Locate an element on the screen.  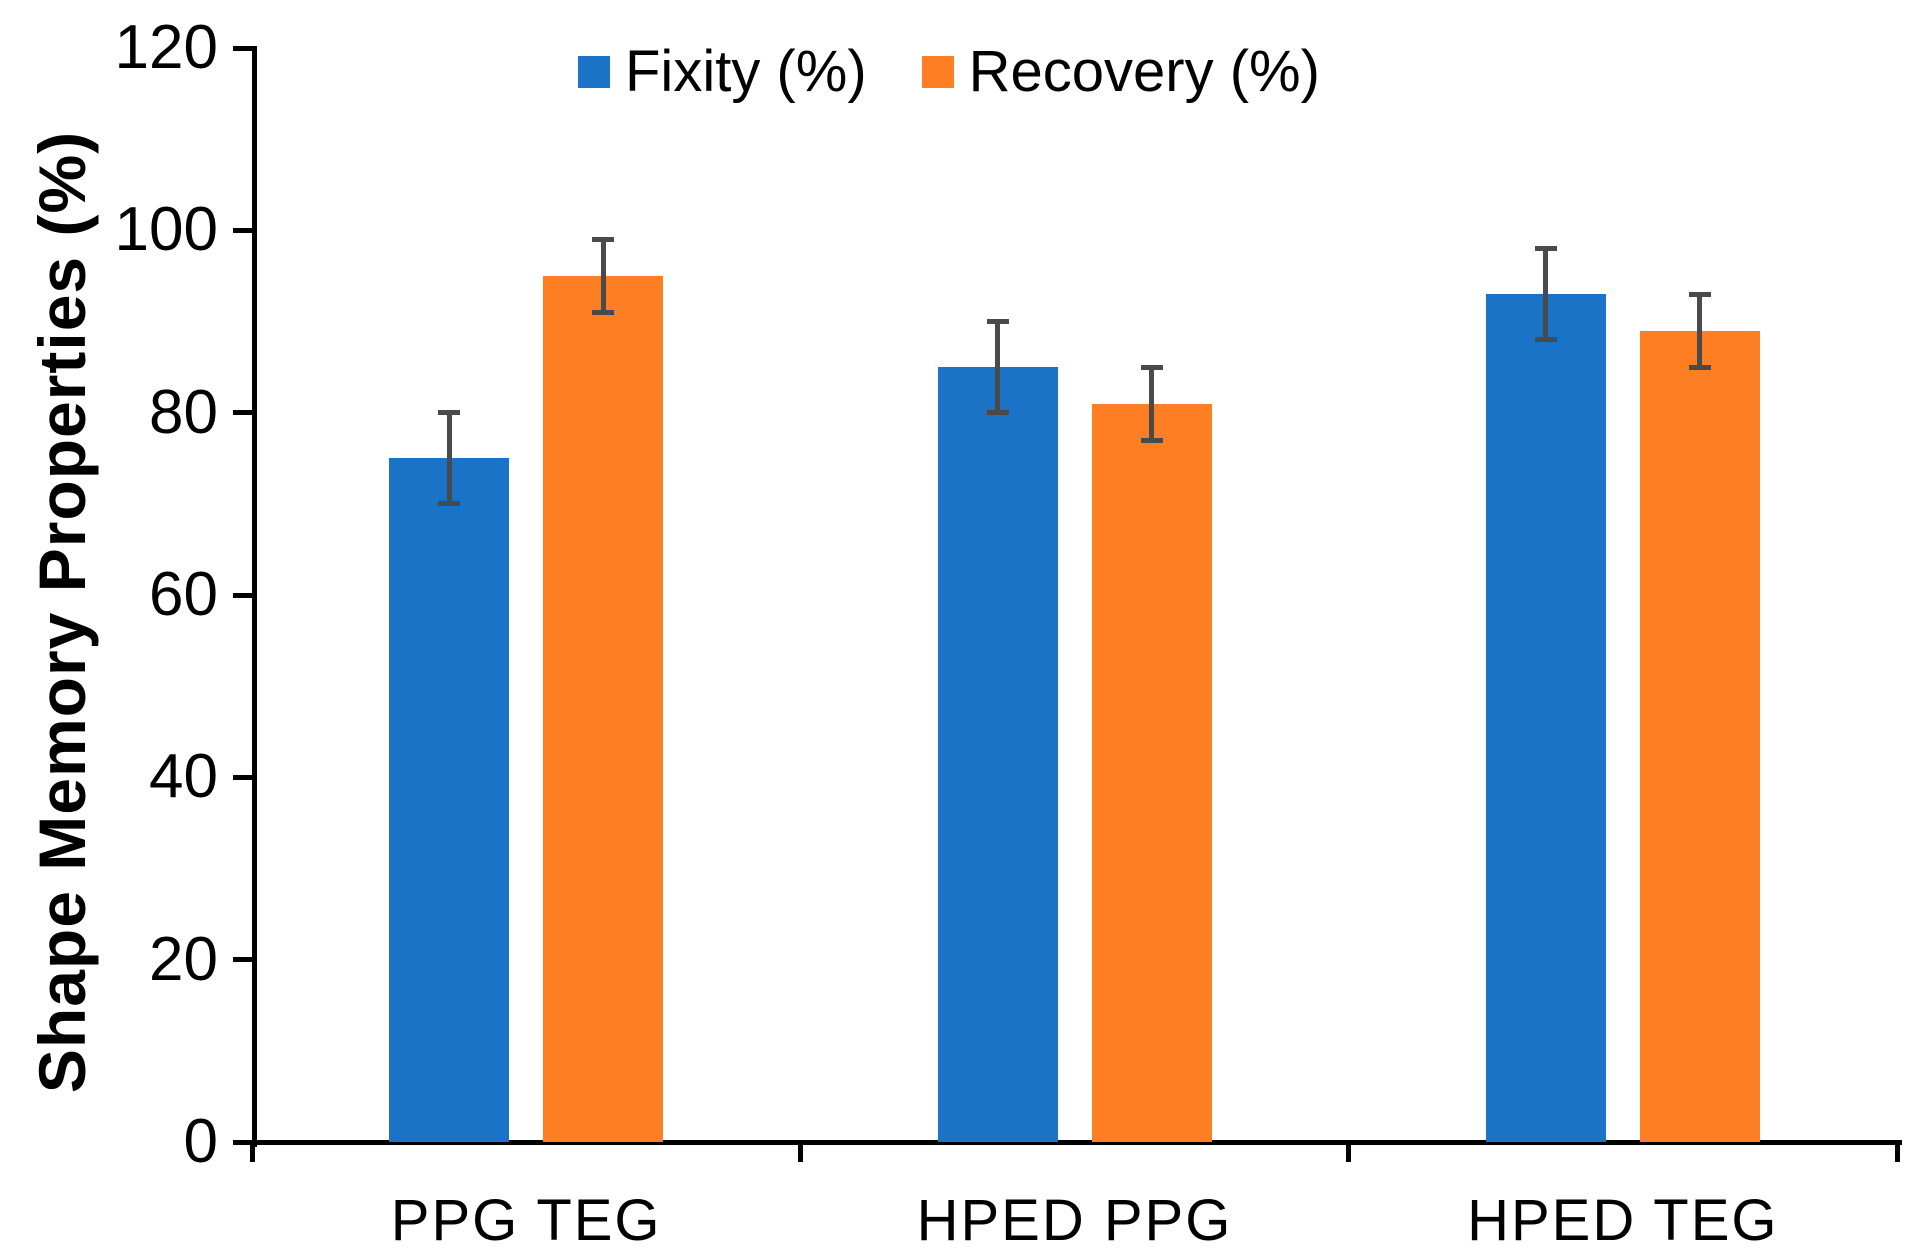
error-bar-fixity-hped-teg is located at coordinates (1546, 294).